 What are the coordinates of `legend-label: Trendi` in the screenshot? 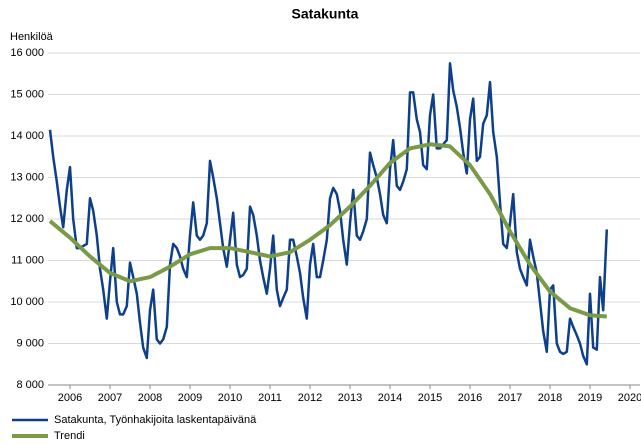 It's located at (69, 436).